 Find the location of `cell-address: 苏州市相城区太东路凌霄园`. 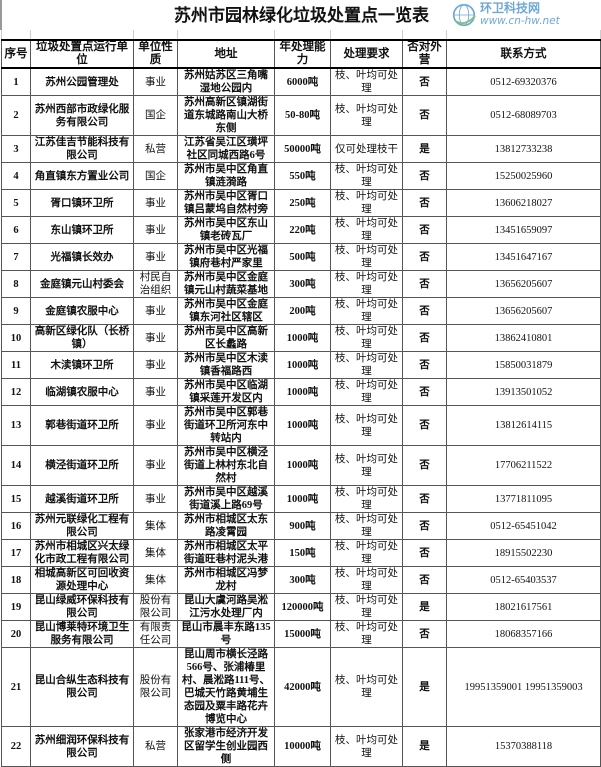

cell-address: 苏州市相城区太东路凌霄园 is located at coordinates (226, 526).